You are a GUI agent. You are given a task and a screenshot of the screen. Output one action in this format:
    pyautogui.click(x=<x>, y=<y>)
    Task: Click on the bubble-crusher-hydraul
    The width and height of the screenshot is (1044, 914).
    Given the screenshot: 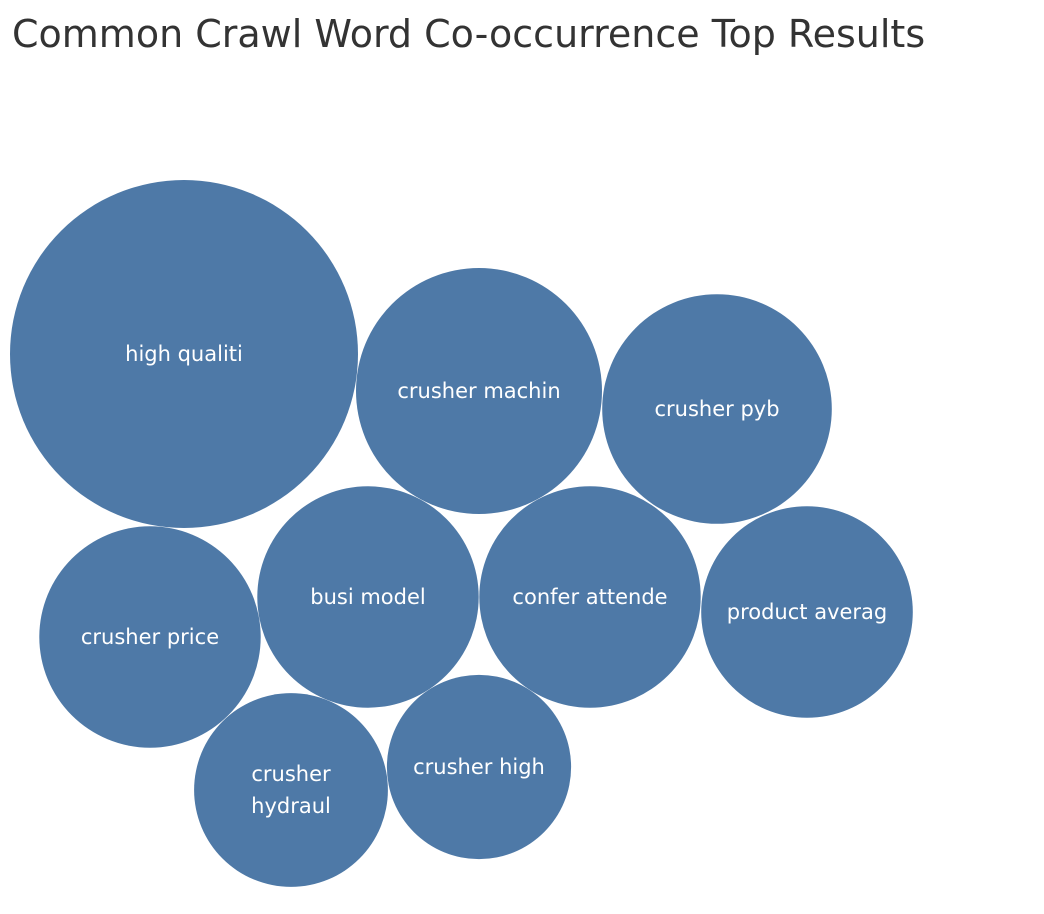 What is the action you would take?
    pyautogui.click(x=291, y=790)
    